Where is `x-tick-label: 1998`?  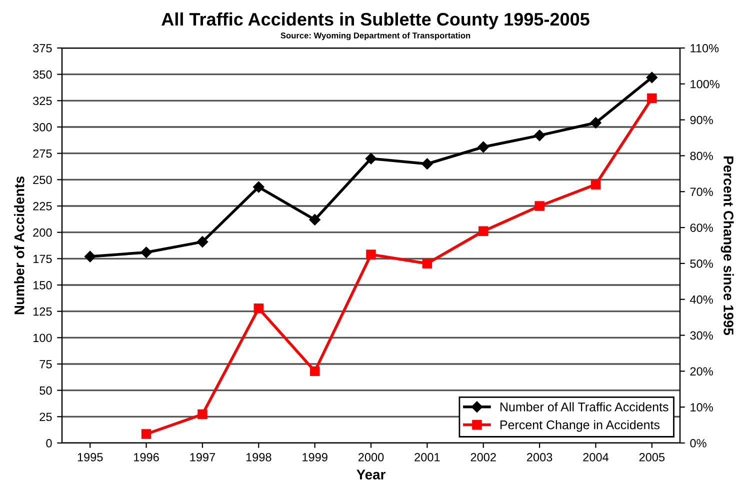 x-tick-label: 1998 is located at coordinates (259, 457).